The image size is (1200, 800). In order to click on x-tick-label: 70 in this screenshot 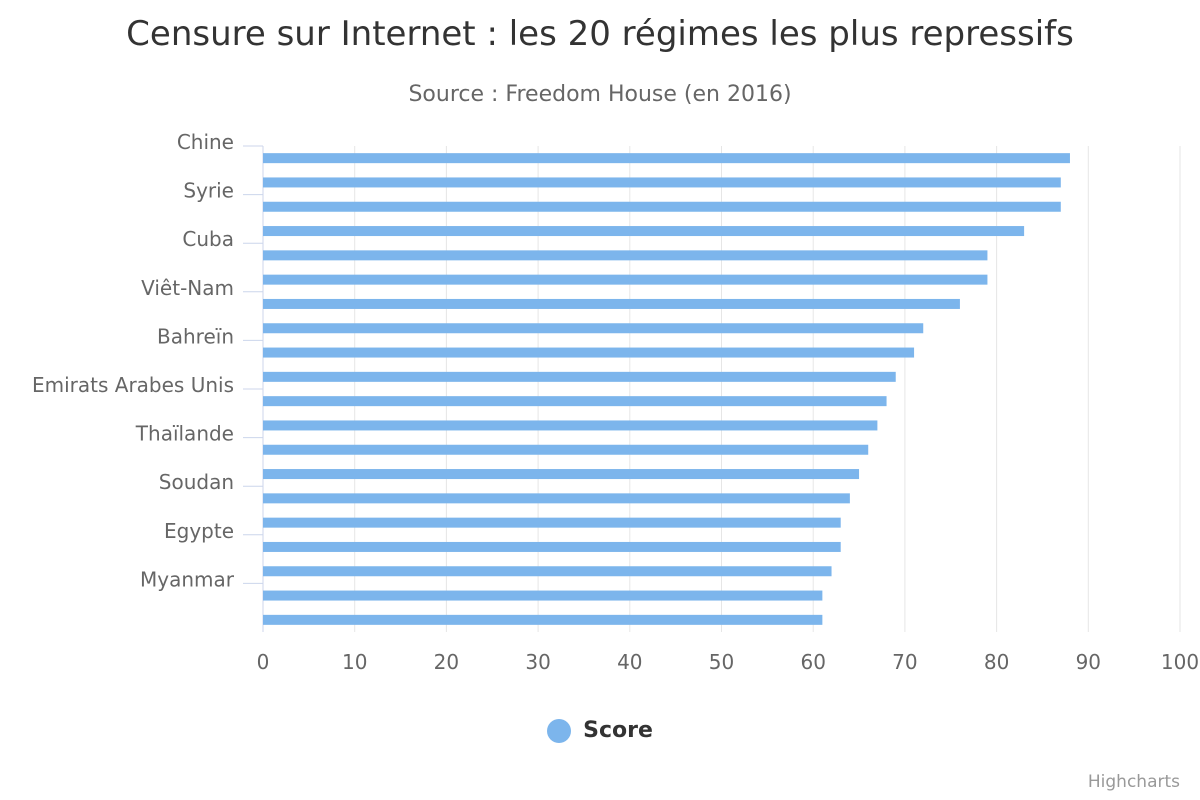, I will do `click(904, 662)`.